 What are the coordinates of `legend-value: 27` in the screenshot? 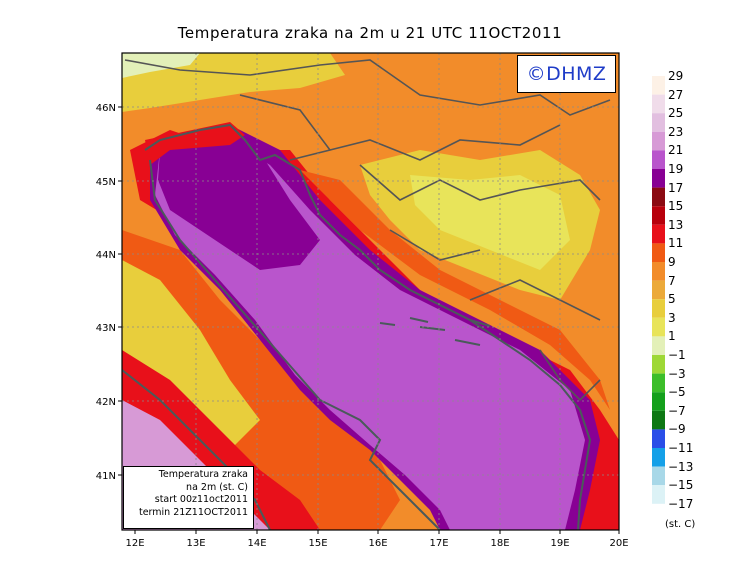 It's located at (676, 94).